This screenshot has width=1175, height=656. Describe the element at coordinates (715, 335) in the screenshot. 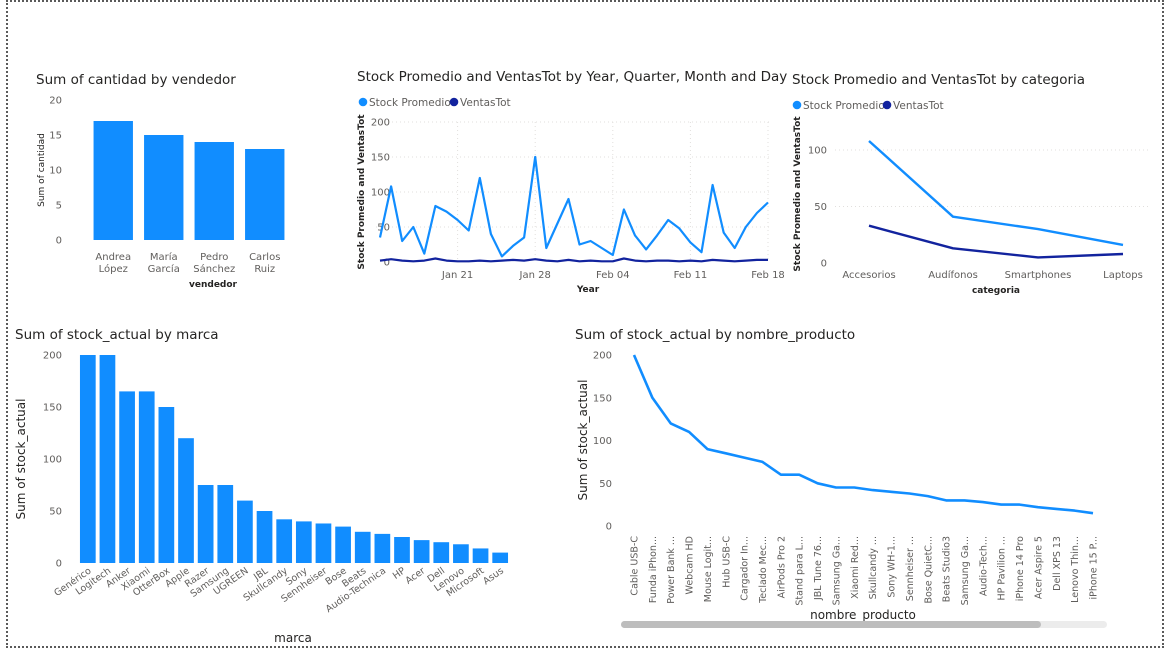

I see `chart-title: Sum of stock_actual by nombre_producto` at that location.